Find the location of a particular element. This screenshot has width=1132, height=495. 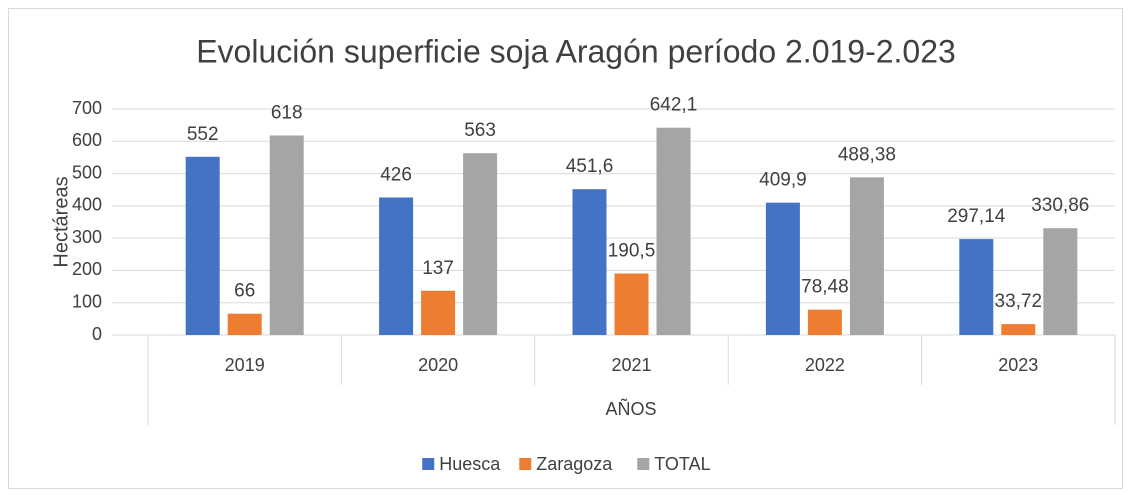

data-label: 330,86 is located at coordinates (1060, 205).